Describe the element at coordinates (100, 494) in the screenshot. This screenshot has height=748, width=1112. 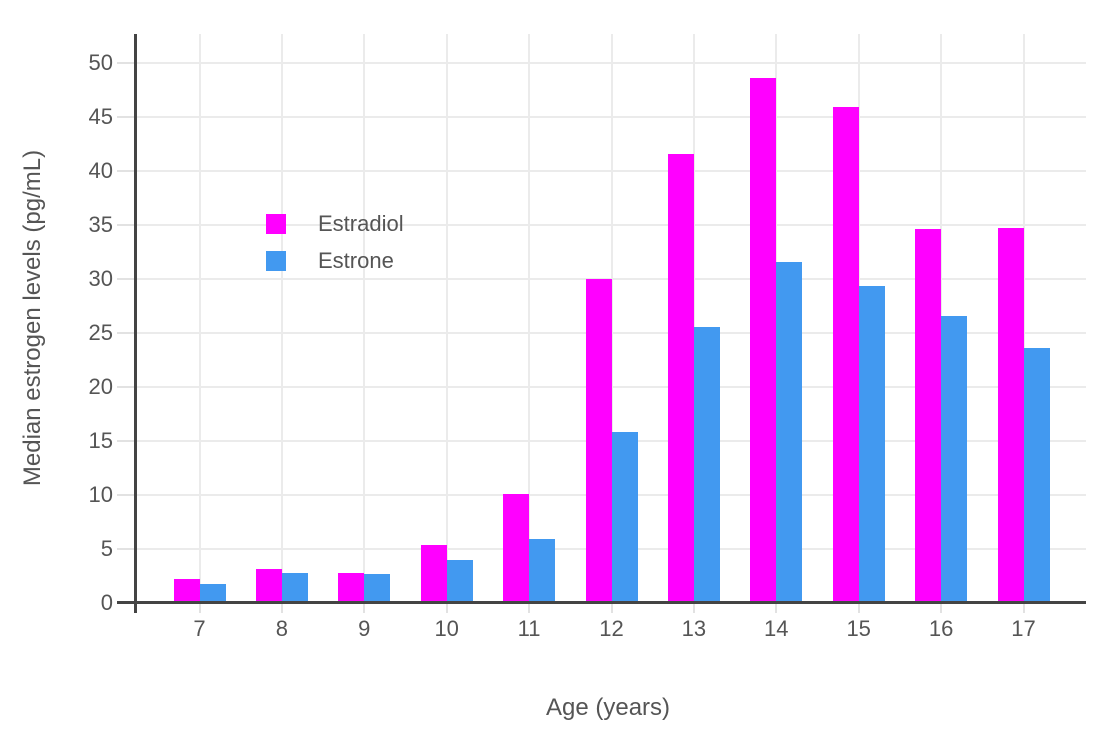
I see `y-tick-label-10: 10` at that location.